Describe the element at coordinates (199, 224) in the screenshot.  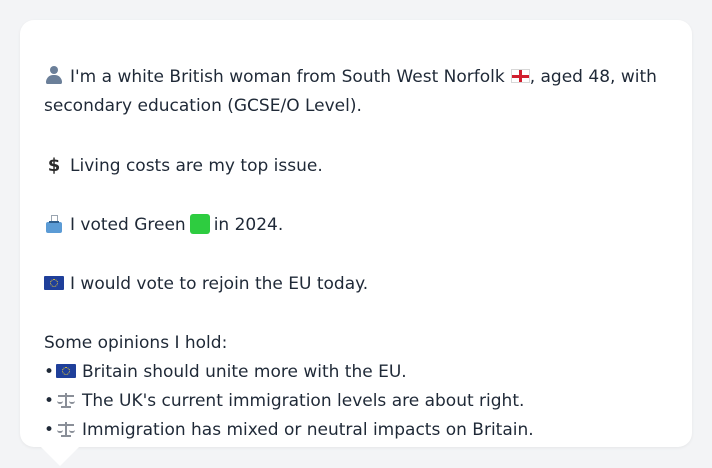
I see `green-square-icon` at that location.